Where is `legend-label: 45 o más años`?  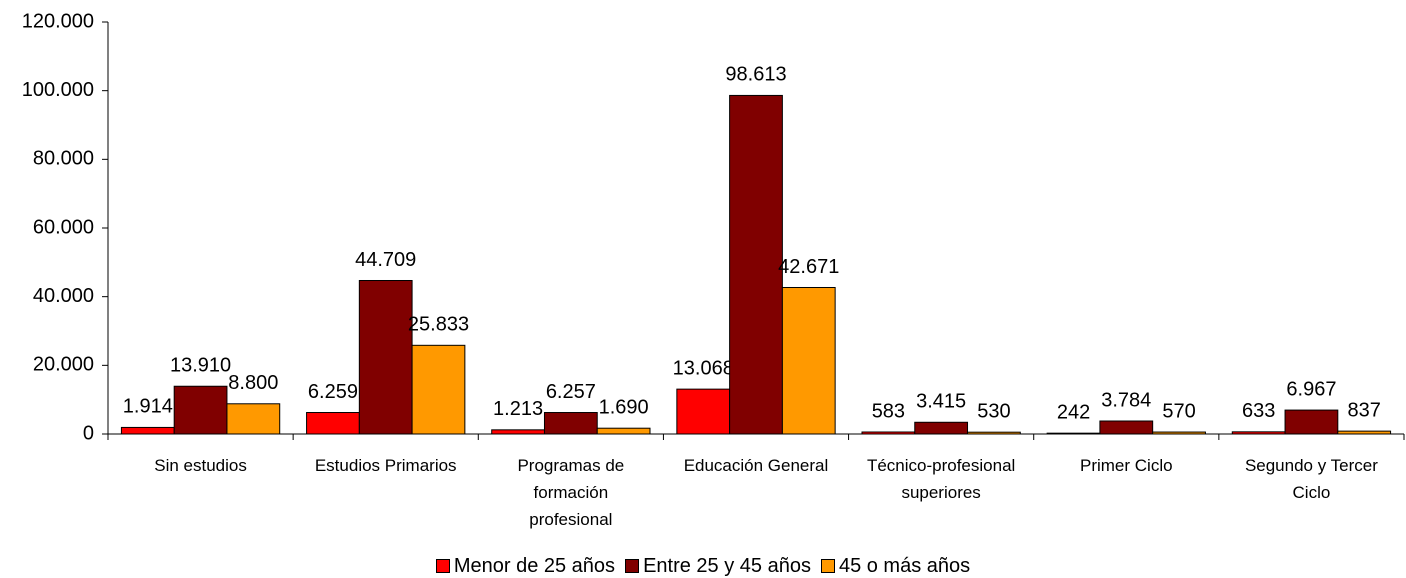 legend-label: 45 o más años is located at coordinates (904, 565).